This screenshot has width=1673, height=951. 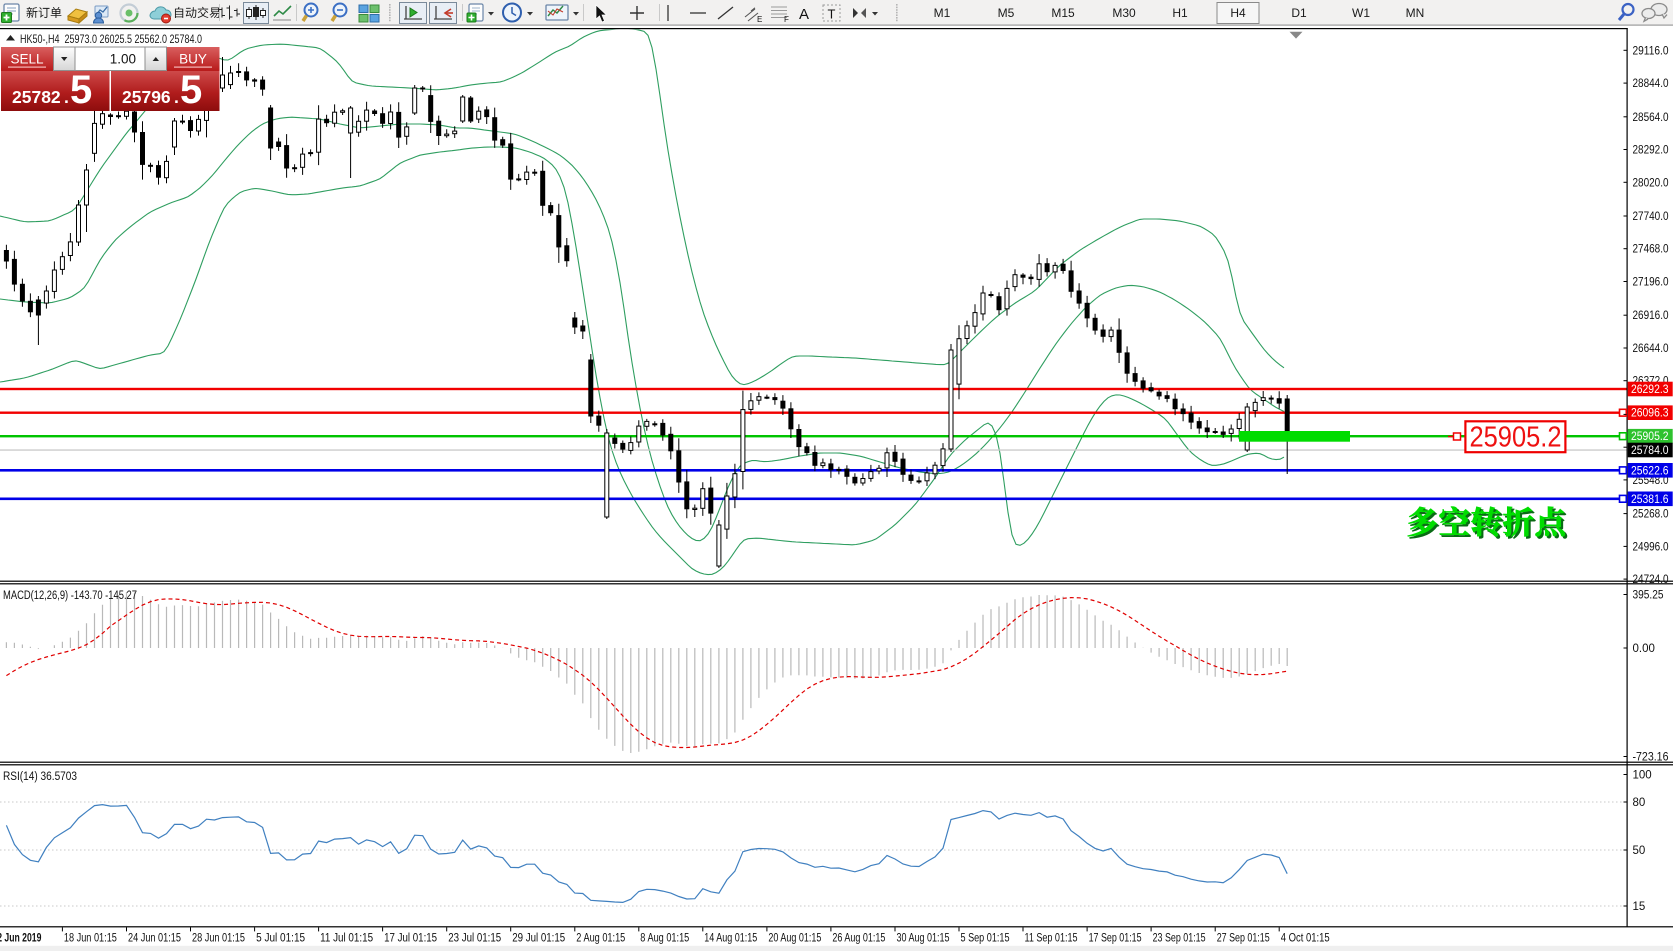 What do you see at coordinates (985, 939) in the screenshot?
I see `svg-text: 5 Sep 01:15` at bounding box center [985, 939].